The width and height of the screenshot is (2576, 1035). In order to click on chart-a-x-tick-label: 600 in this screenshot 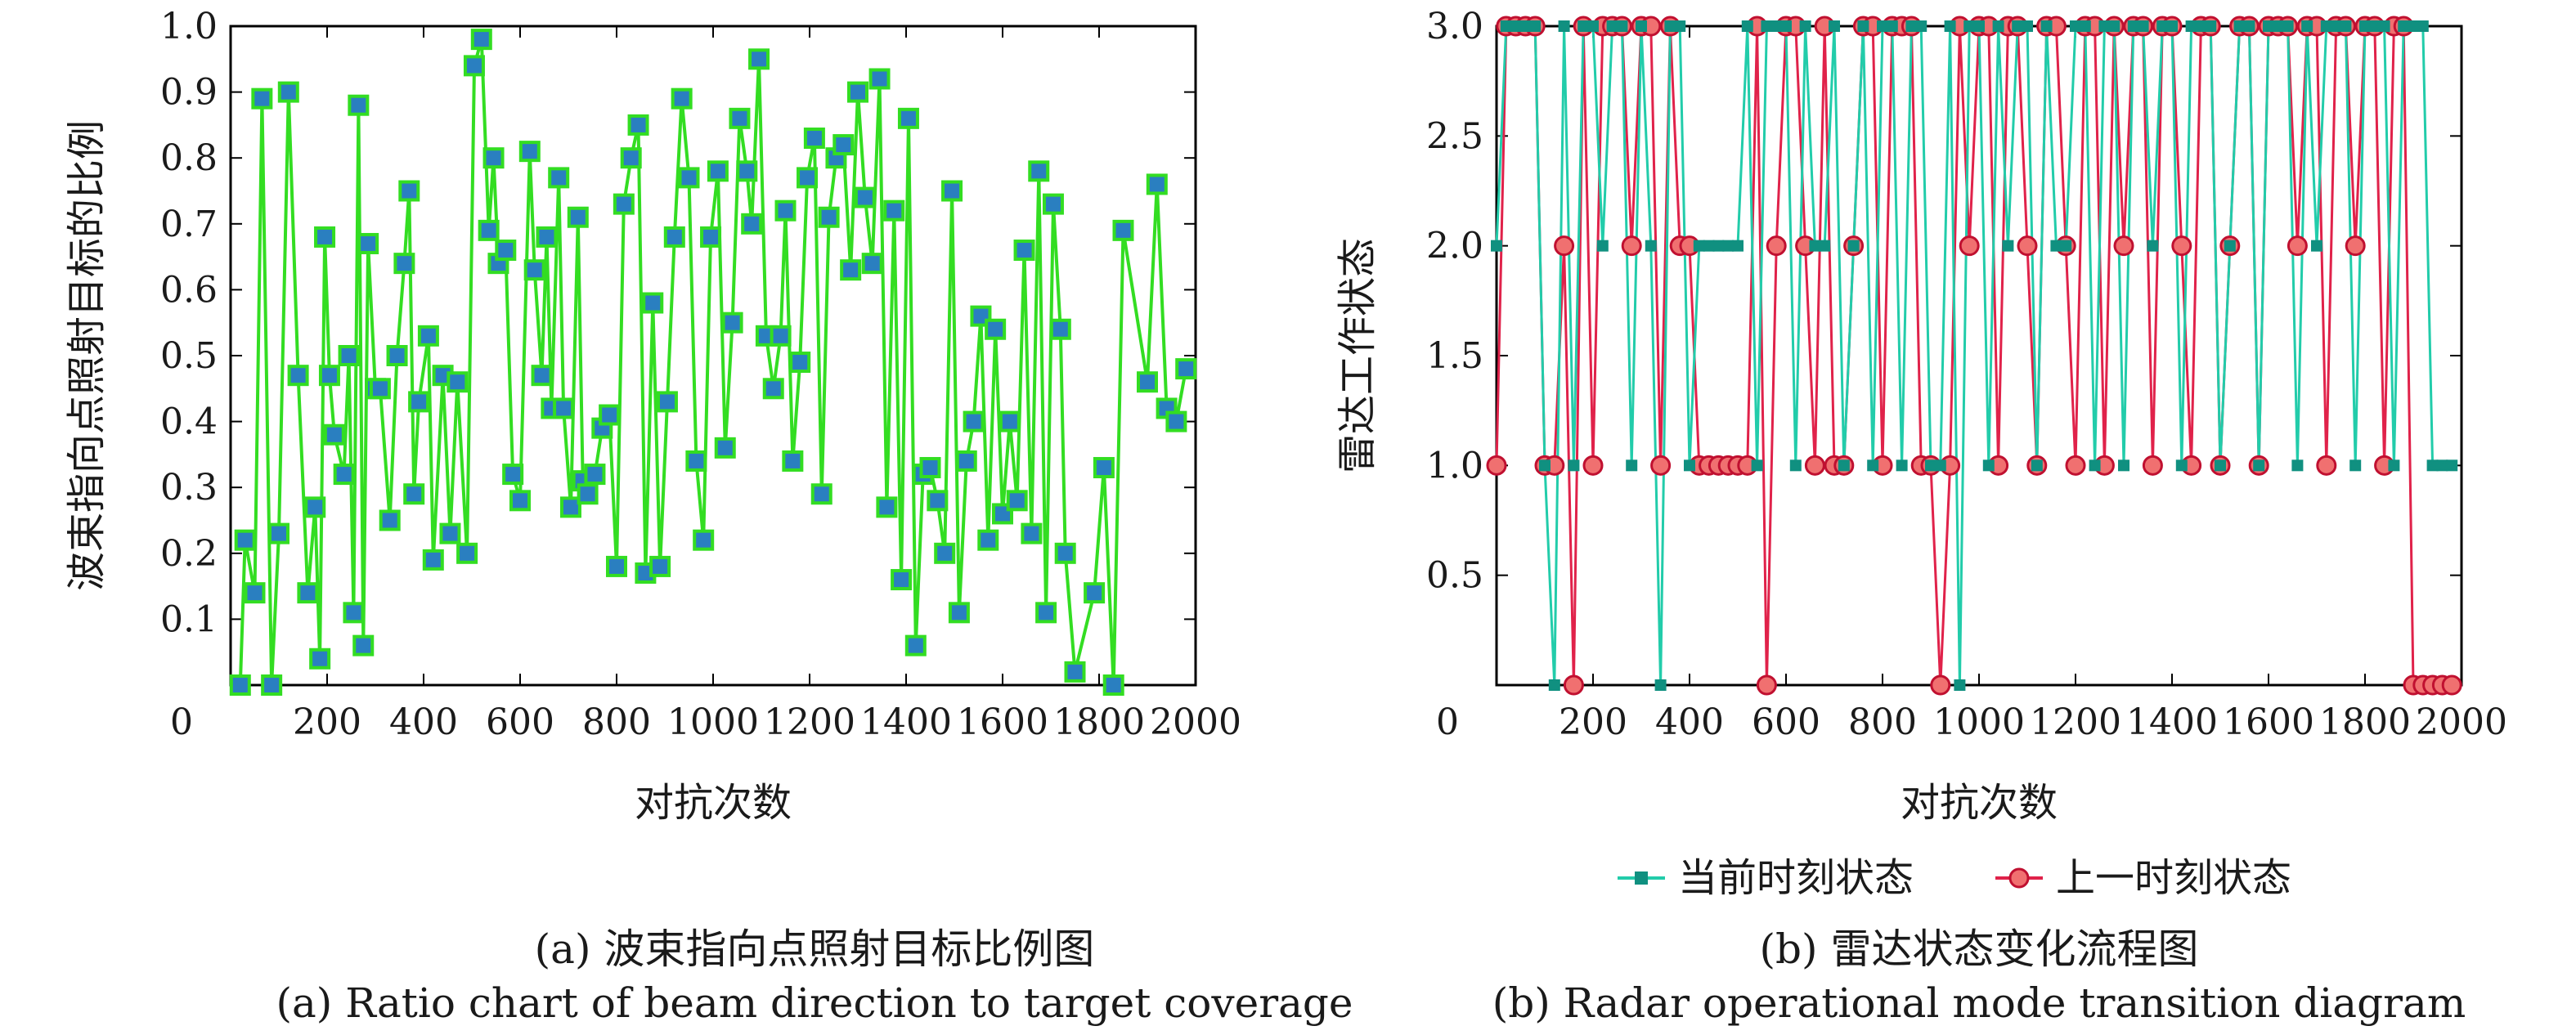, I will do `click(520, 722)`.